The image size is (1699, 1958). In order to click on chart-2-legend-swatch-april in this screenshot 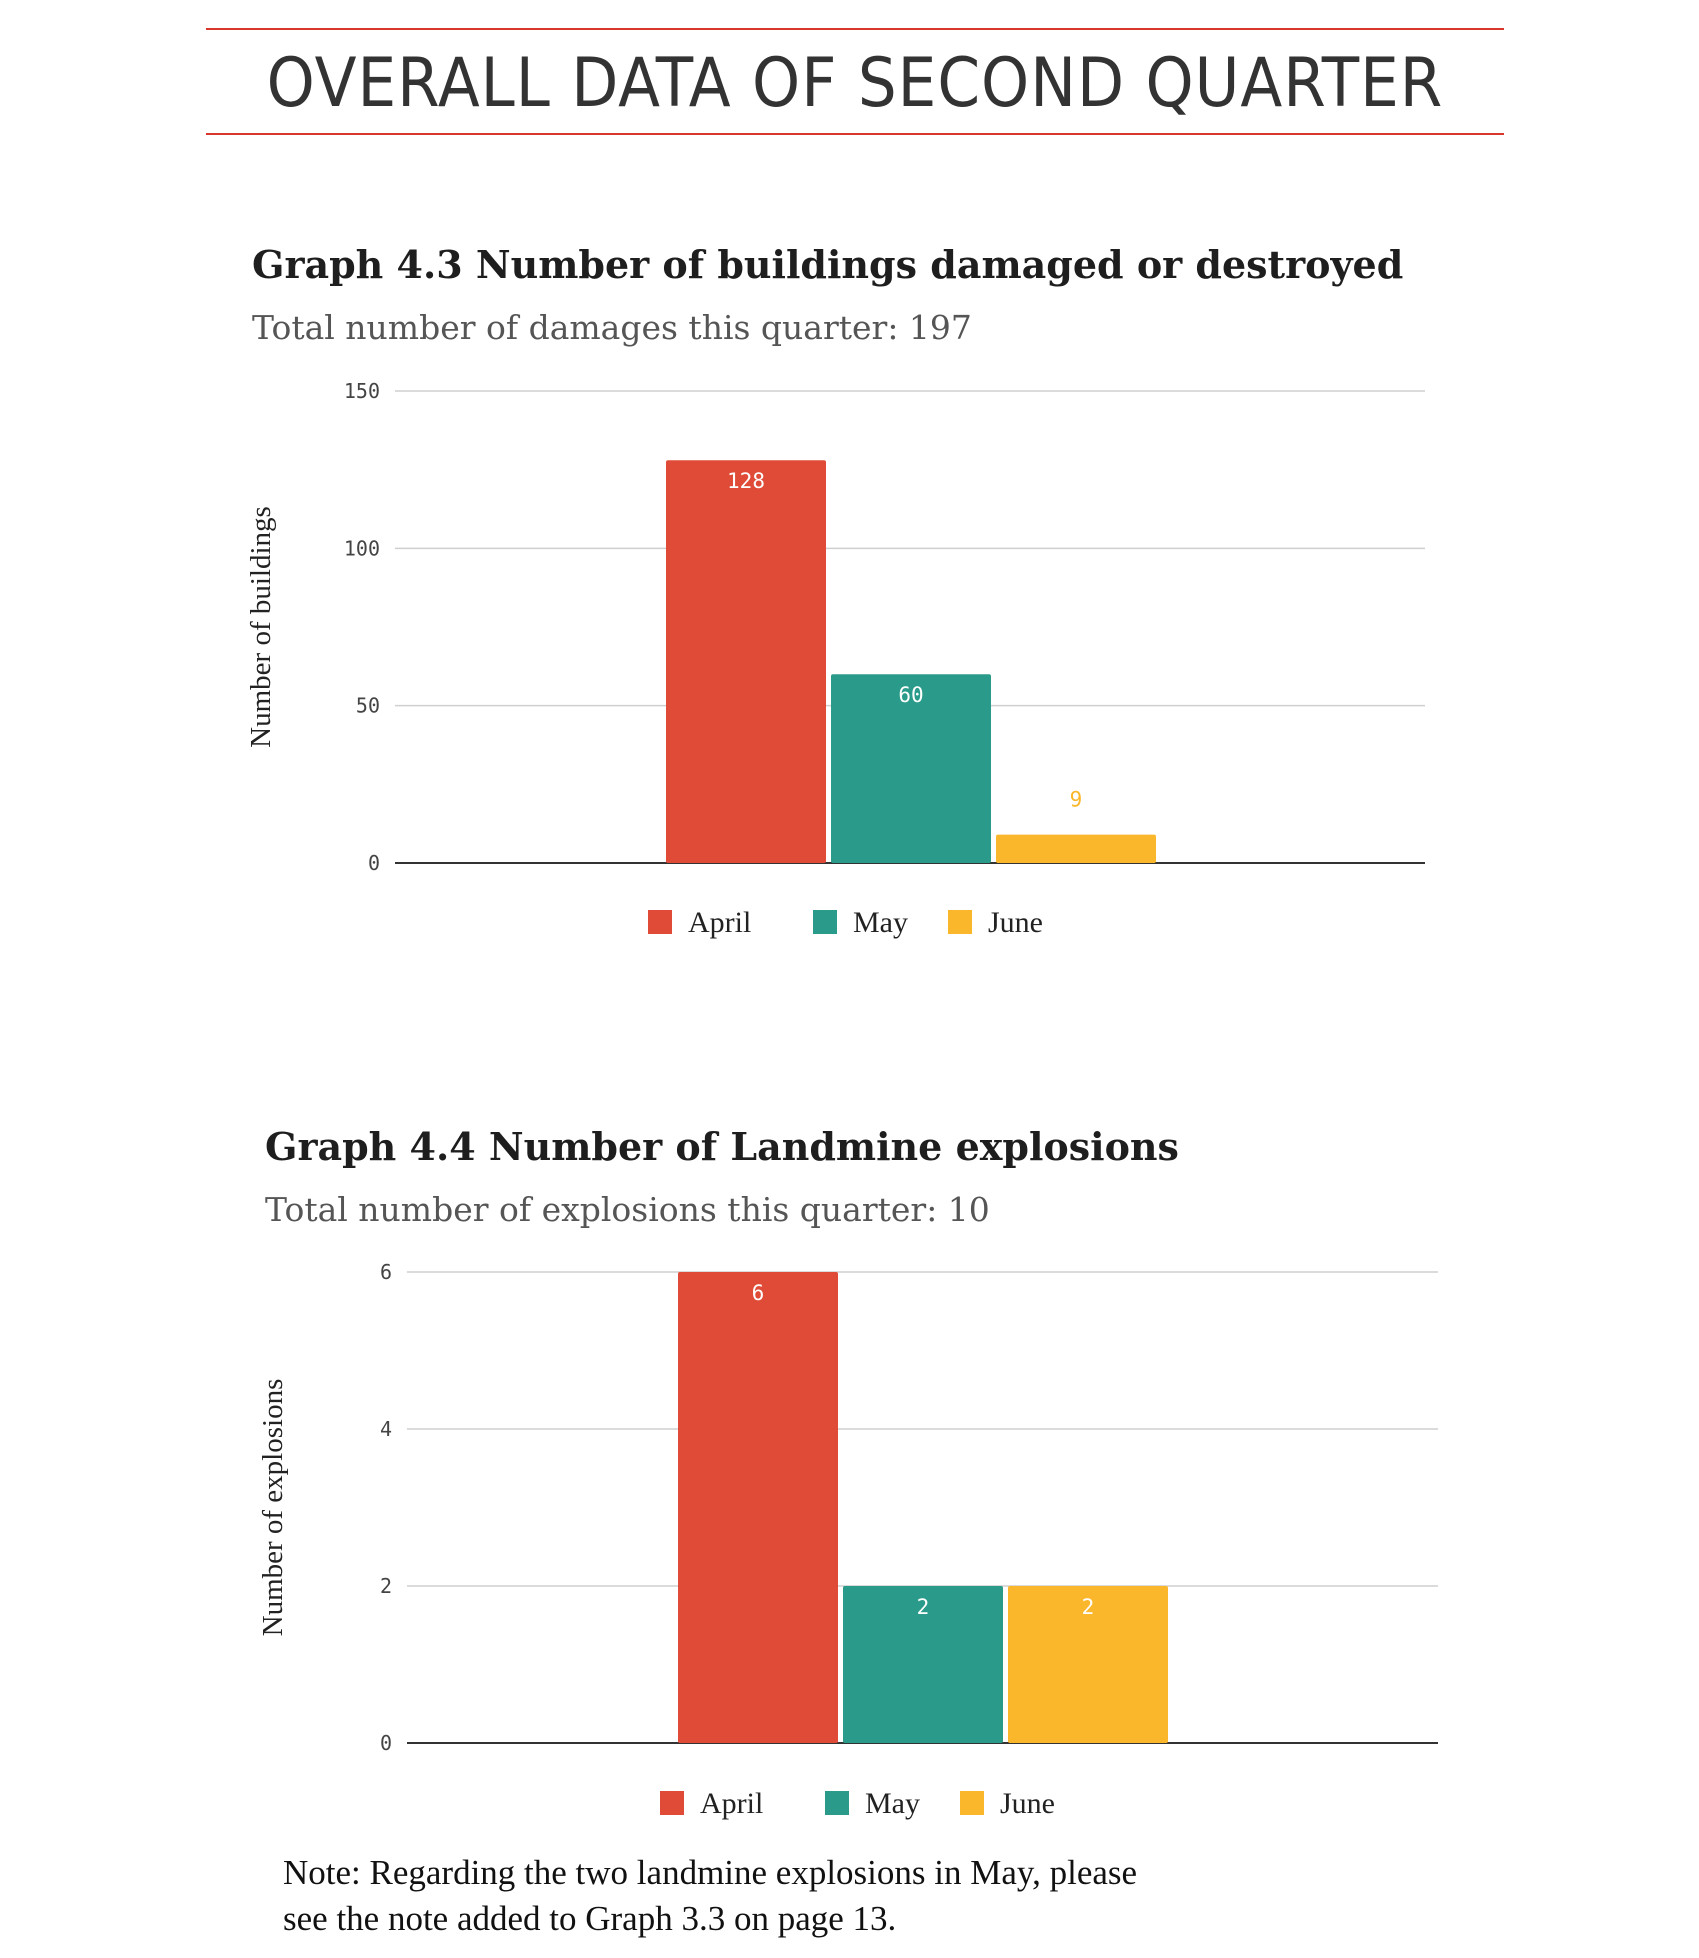, I will do `click(672, 1803)`.